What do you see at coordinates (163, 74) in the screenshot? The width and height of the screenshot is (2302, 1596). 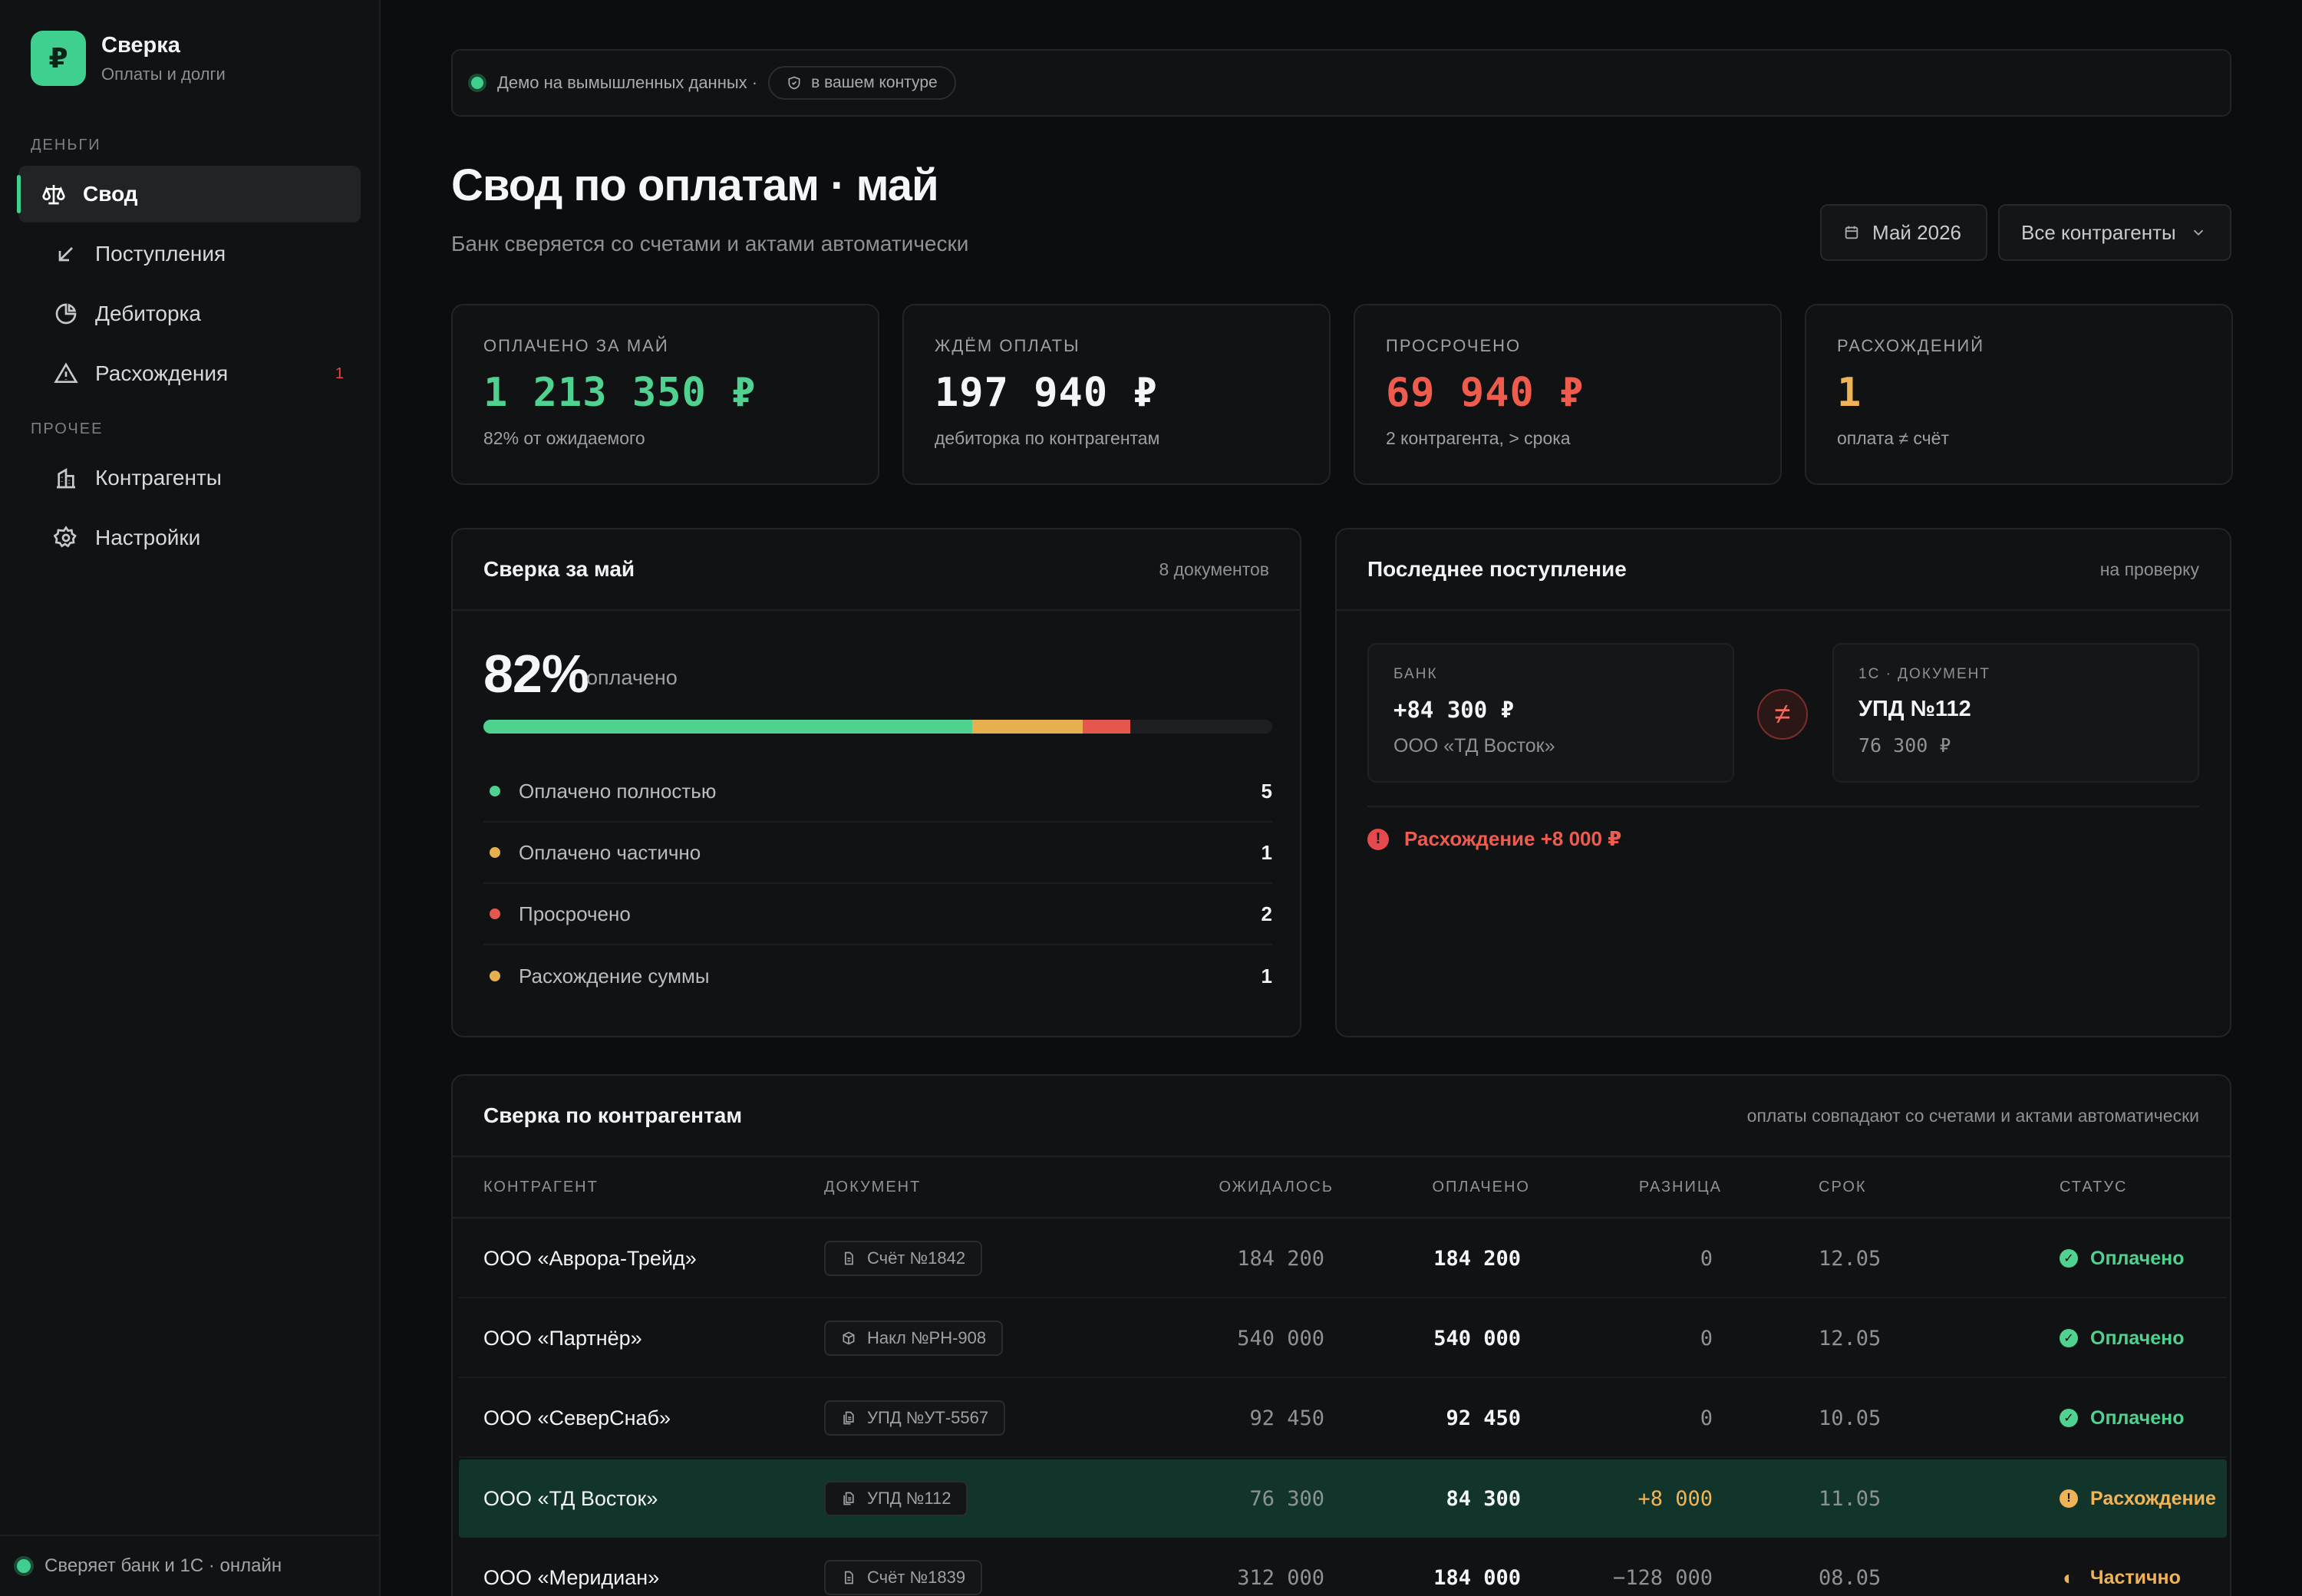 I see `brand-subtitle: Оплаты и долги` at bounding box center [163, 74].